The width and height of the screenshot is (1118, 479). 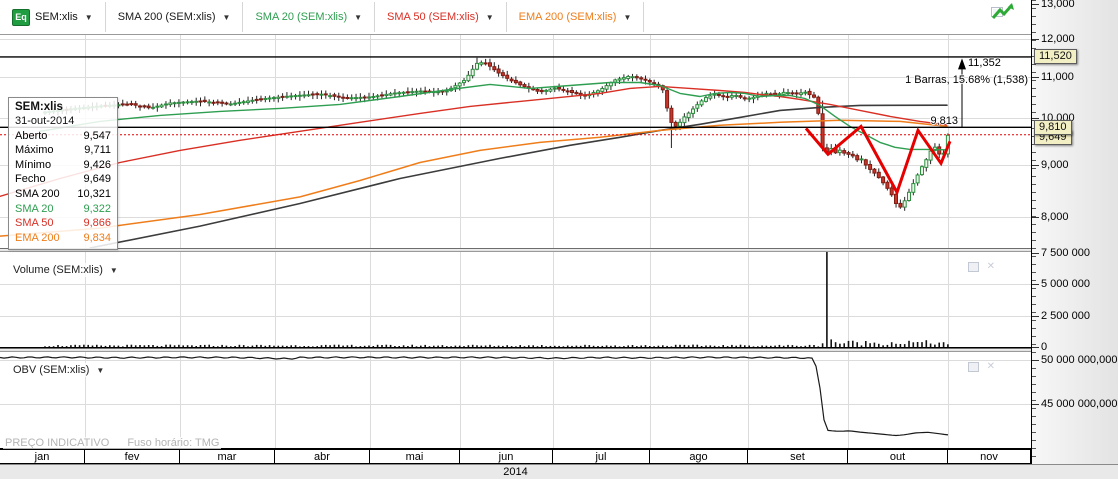 I want to click on axis-tick-label: 9,000, so click(x=1050, y=165).